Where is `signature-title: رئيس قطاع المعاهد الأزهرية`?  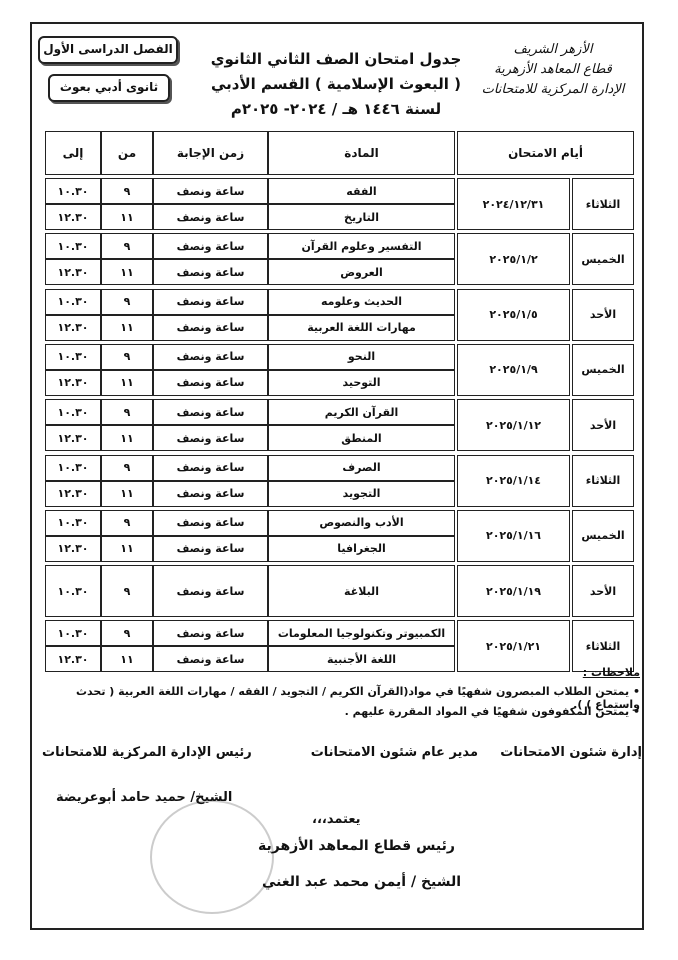
signature-title: رئيس قطاع المعاهد الأزهرية is located at coordinates (356, 846).